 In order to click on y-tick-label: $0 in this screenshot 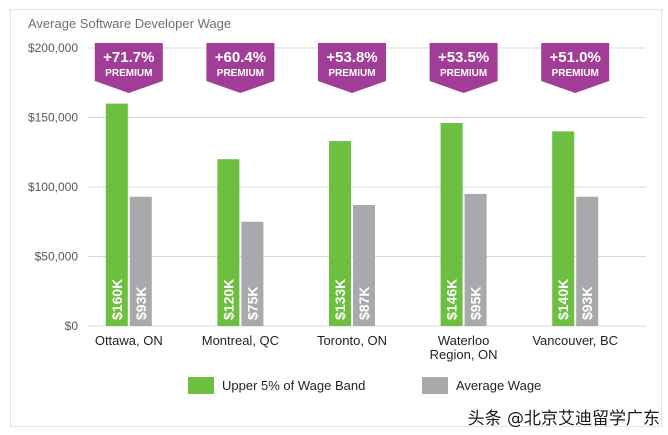, I will do `click(72, 326)`.